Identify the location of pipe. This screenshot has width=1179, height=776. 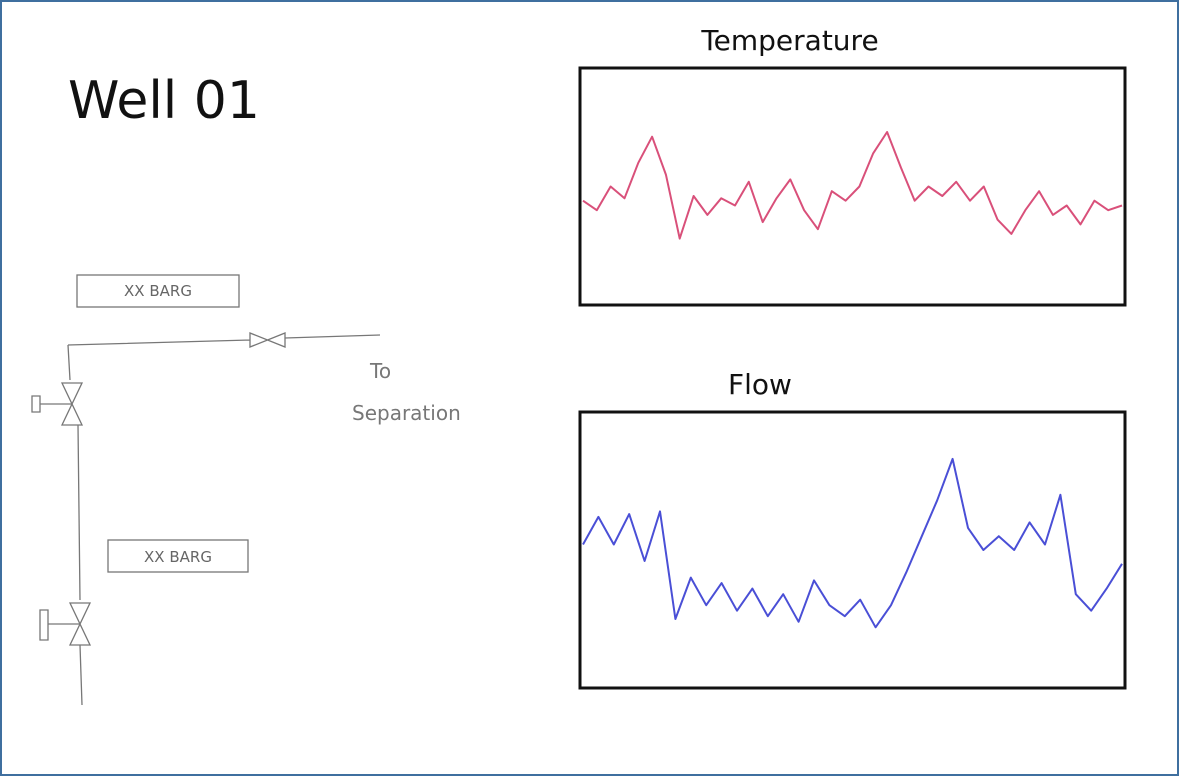
(224, 356).